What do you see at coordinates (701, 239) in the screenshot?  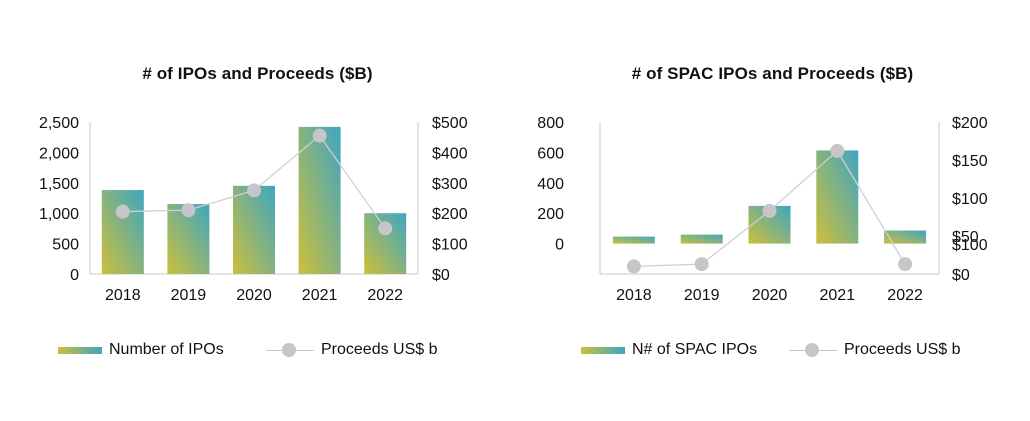 I see `bar-2019` at bounding box center [701, 239].